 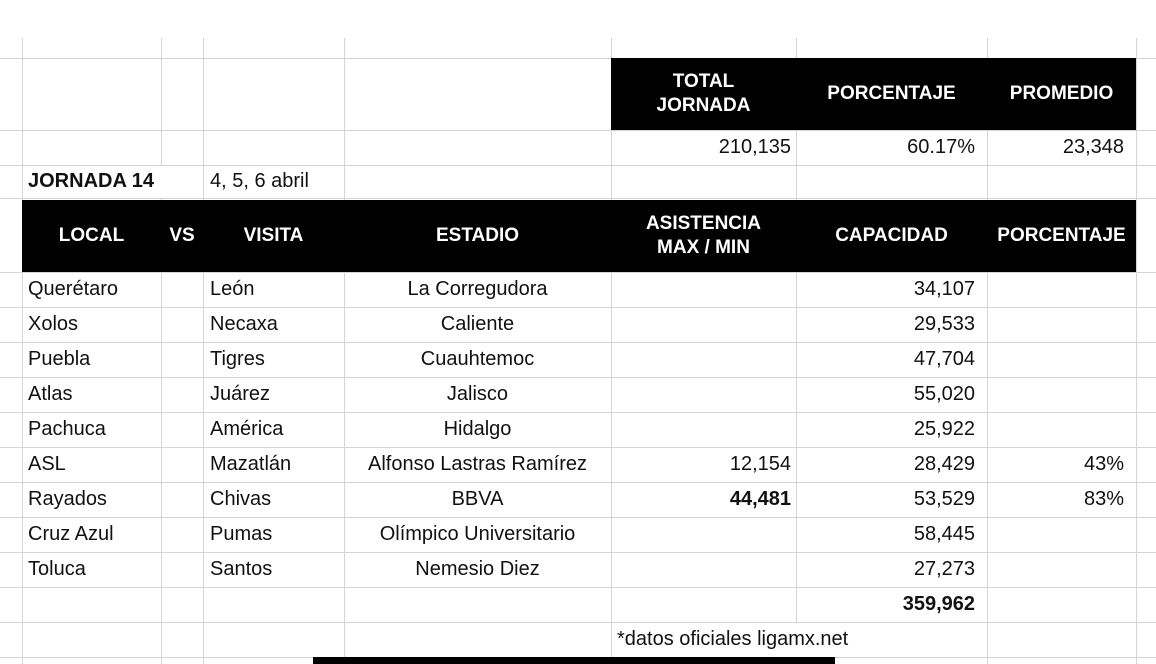 I want to click on cell-local: Xolos, so click(x=53, y=324).